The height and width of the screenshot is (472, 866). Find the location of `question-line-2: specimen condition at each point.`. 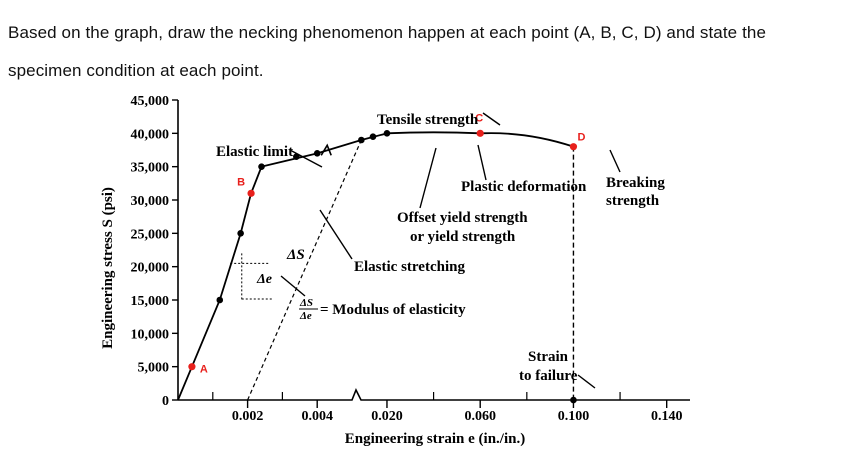

question-line-2: specimen condition at each point. is located at coordinates (136, 70).